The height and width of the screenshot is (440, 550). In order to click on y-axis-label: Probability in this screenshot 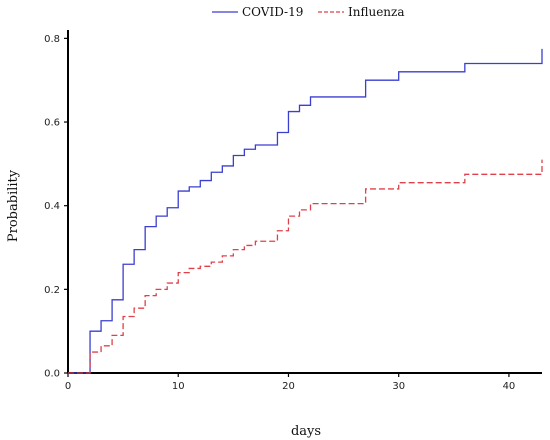, I will do `click(13, 205)`.